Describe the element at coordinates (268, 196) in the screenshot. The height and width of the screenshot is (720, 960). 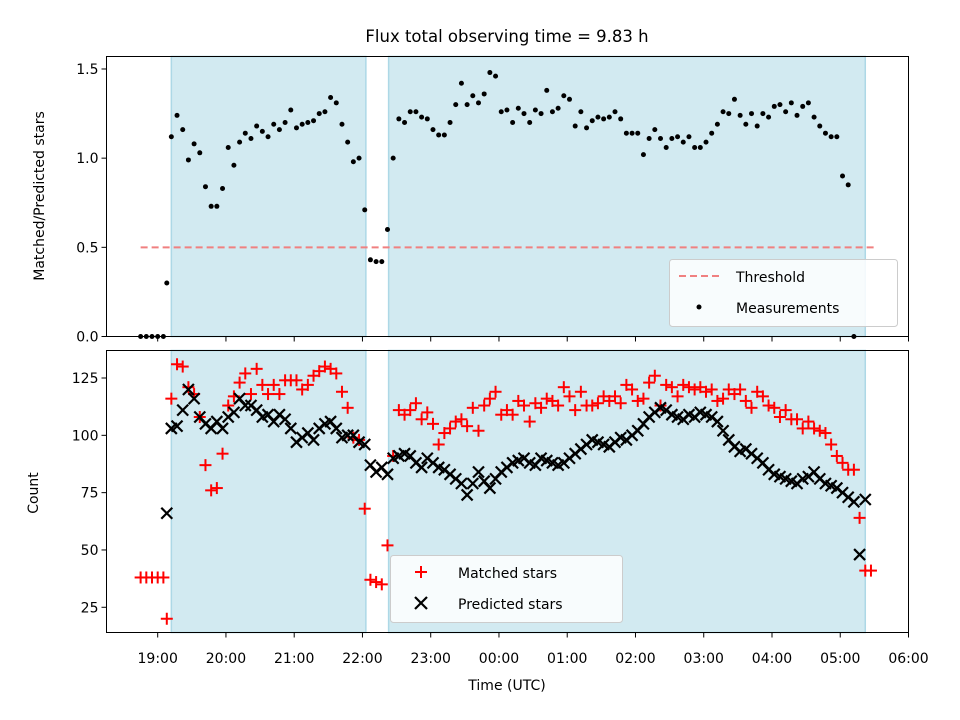
I see `observing-period` at that location.